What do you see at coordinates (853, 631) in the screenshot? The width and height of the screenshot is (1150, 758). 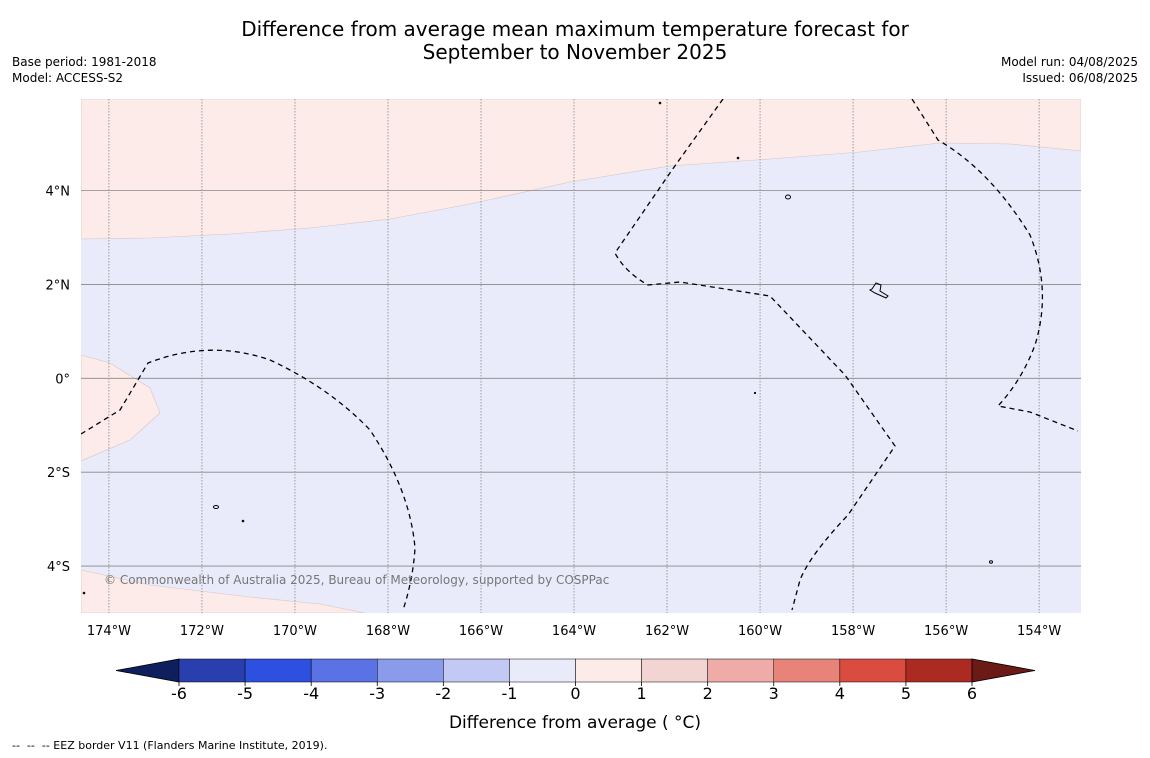 I see `longitude-label: 158°W` at bounding box center [853, 631].